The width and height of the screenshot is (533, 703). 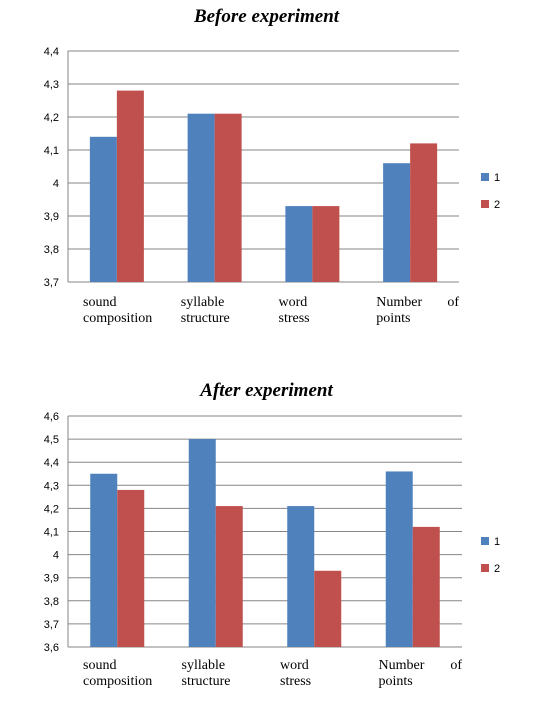 What do you see at coordinates (51, 440) in the screenshot?
I see `y-tick-label: 4,5` at bounding box center [51, 440].